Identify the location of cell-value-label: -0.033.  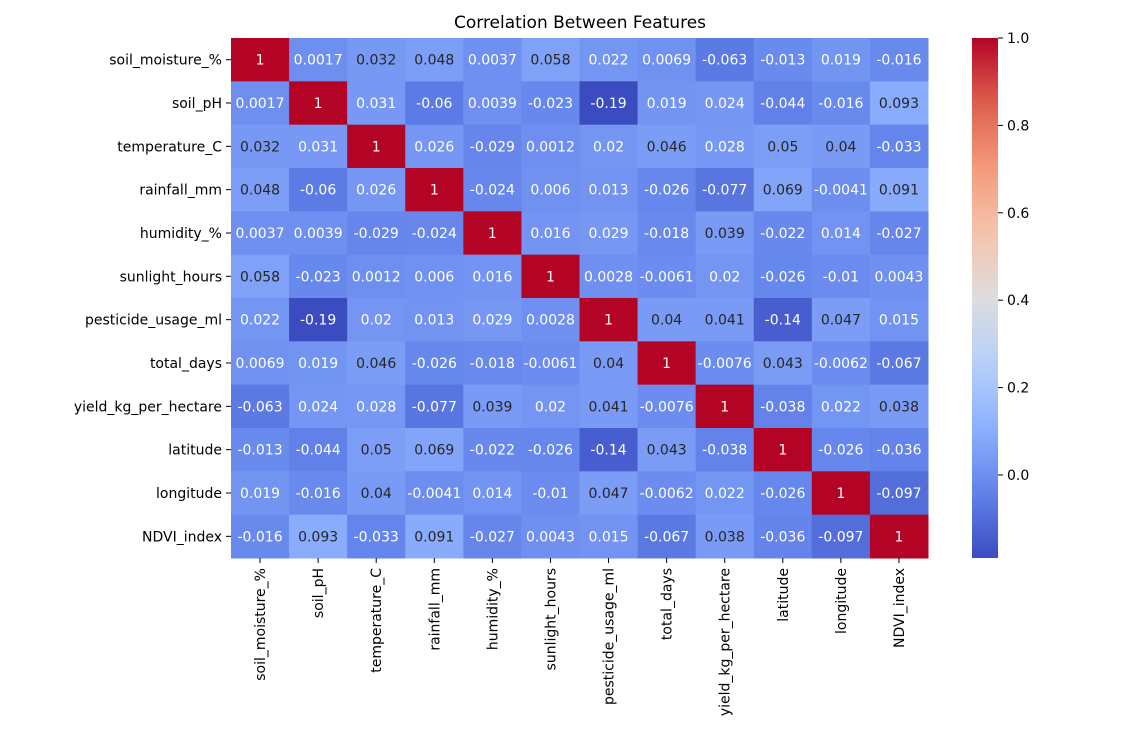
(898, 147).